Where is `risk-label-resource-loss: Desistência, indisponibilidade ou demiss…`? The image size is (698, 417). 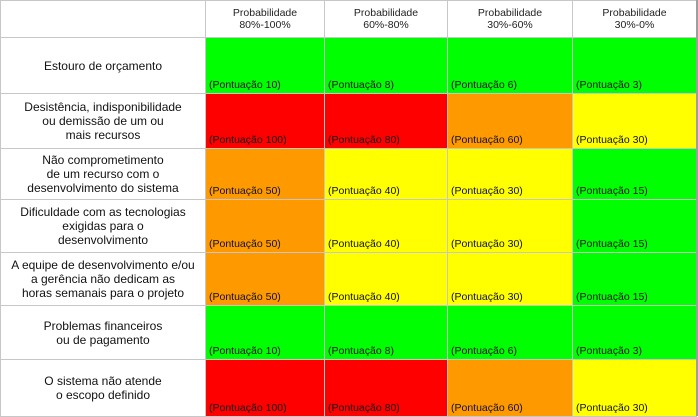
risk-label-resource-loss: Desistência, indisponibilidade ou demiss… is located at coordinates (103, 121).